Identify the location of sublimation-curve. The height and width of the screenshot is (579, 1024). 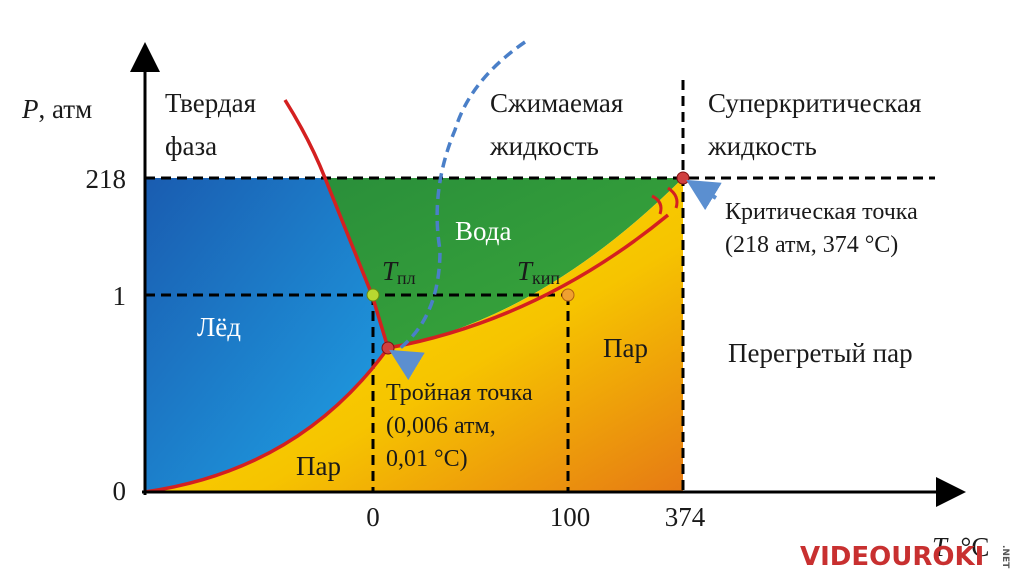
(267, 420).